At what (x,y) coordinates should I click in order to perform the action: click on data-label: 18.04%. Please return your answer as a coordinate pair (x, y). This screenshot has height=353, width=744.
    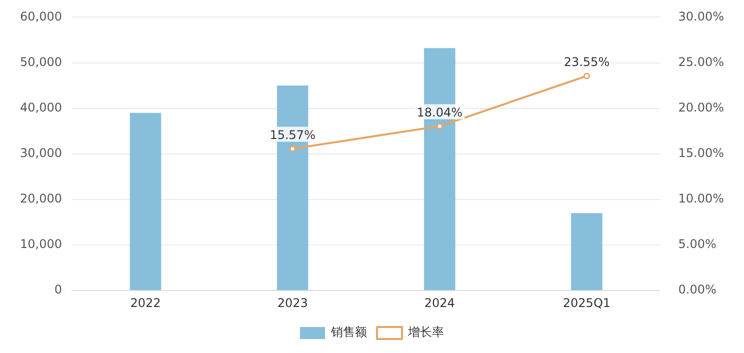
    Looking at the image, I should click on (439, 112).